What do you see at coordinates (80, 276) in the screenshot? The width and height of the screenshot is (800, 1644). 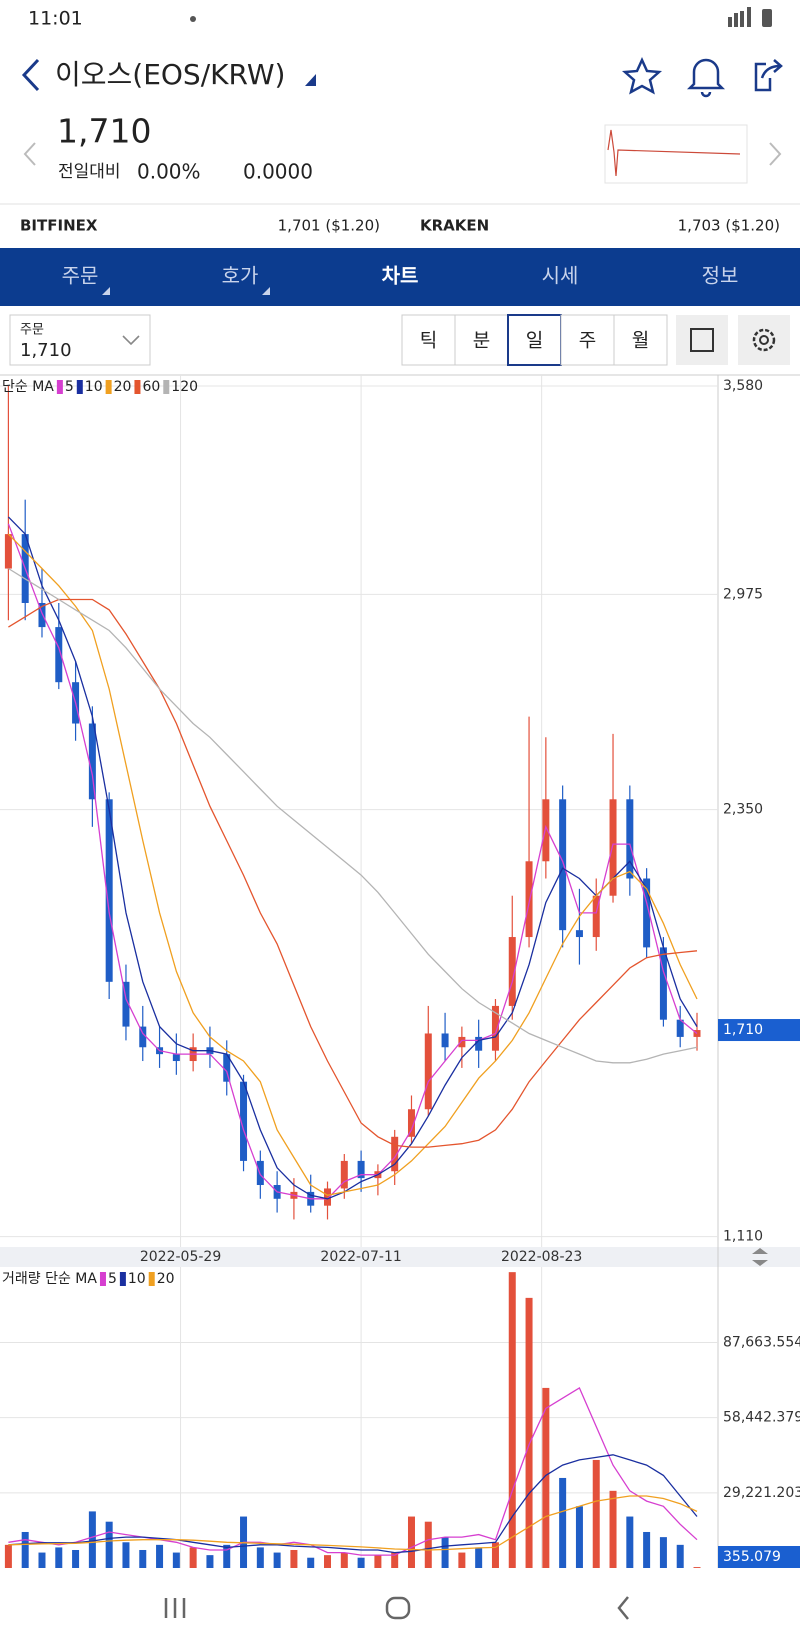 I see `tab: 주문` at bounding box center [80, 276].